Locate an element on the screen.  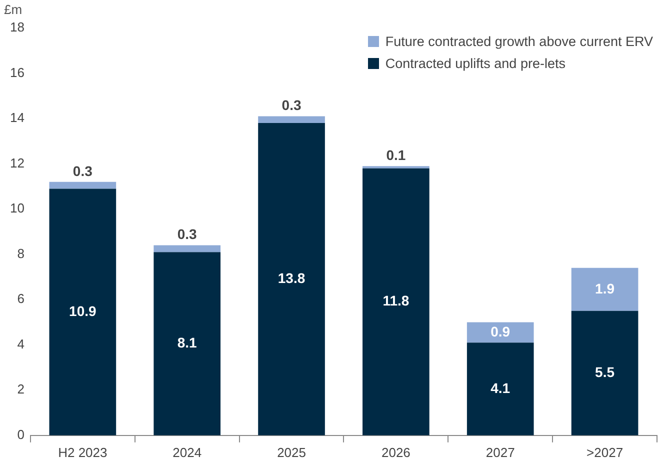
data-label: 11.8 is located at coordinates (396, 300).